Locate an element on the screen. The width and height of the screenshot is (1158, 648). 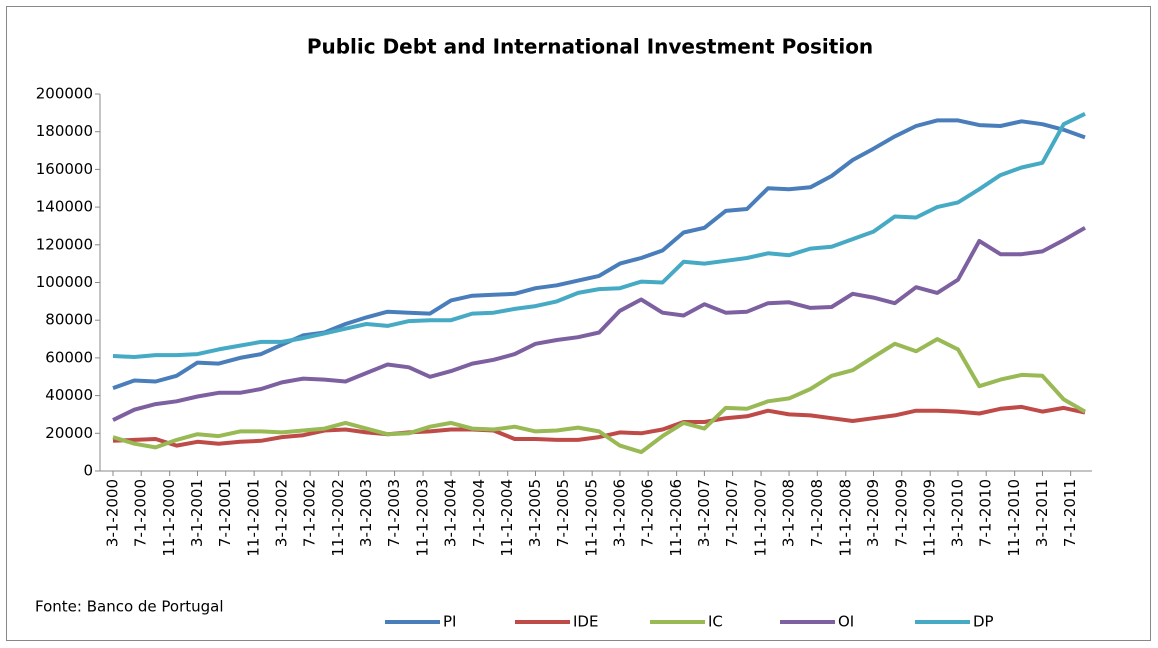
x-tick-label: 7-1-2011 is located at coordinates (1070, 513).